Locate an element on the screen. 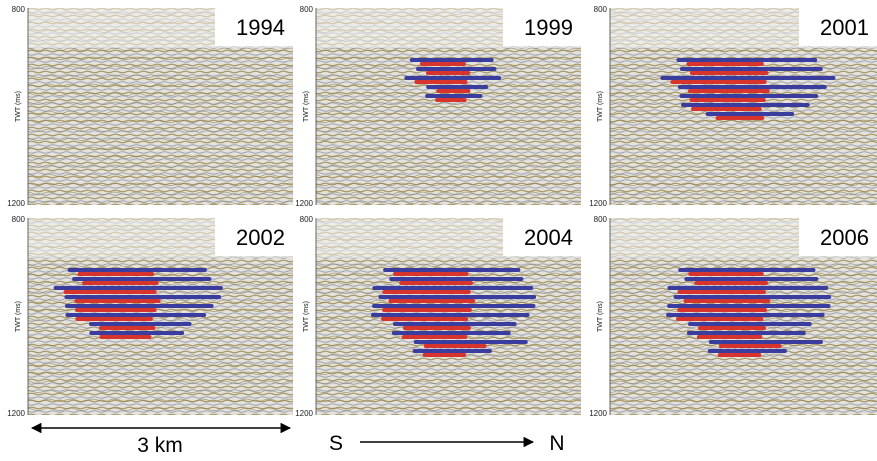 The image size is (877, 461). year-label: 1994 is located at coordinates (260, 27).